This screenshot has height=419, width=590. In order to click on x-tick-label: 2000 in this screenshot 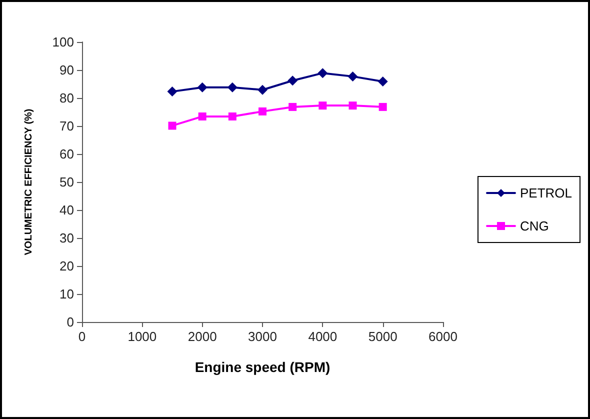, I will do `click(202, 336)`.